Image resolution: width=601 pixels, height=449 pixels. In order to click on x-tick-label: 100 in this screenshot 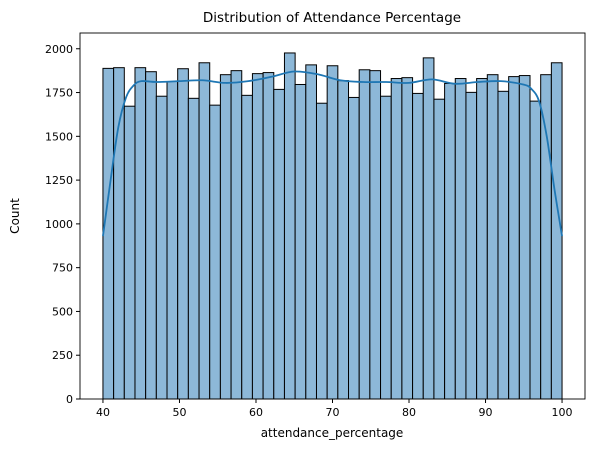, I will do `click(562, 412)`.